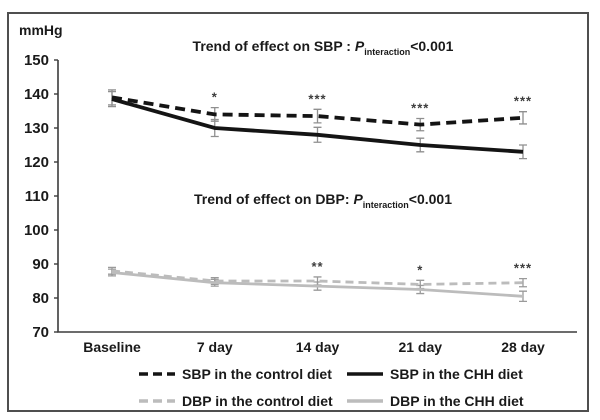 The width and height of the screenshot is (600, 420). I want to click on error-bar-s0-p4, so click(523, 118).